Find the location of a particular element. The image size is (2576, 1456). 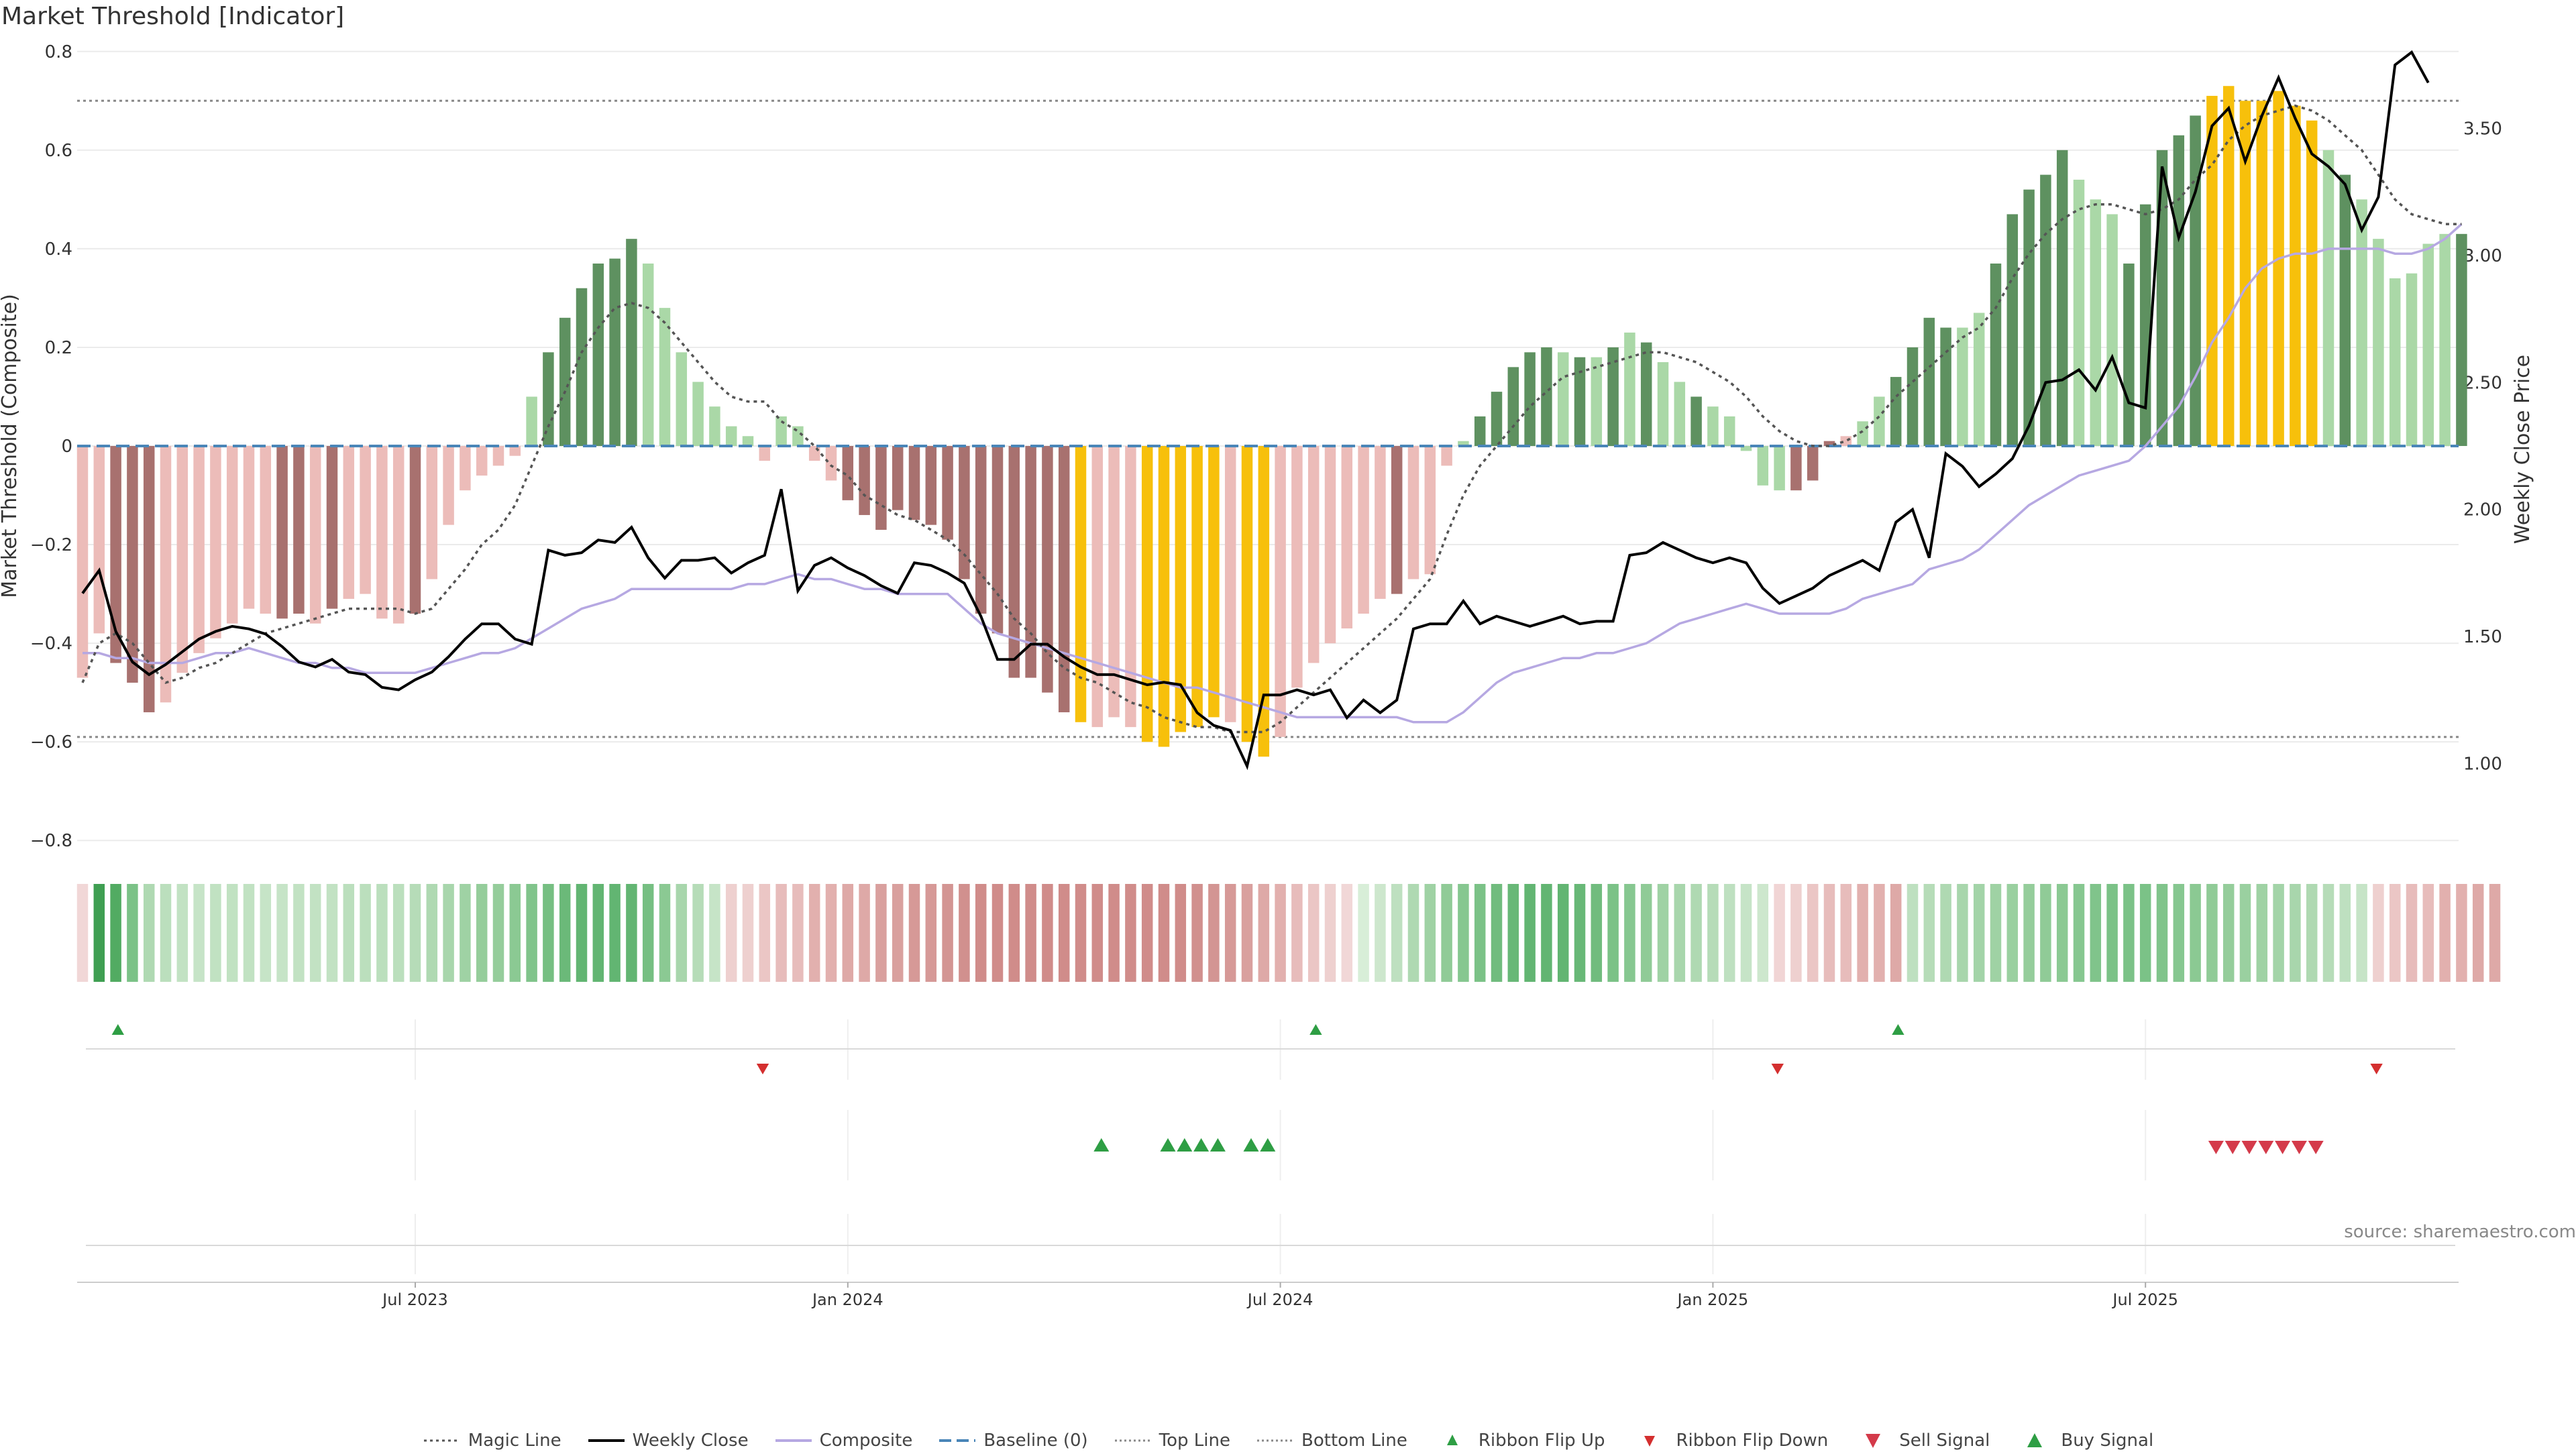

x-tick-label: Jul 2024 is located at coordinates (1279, 1299).